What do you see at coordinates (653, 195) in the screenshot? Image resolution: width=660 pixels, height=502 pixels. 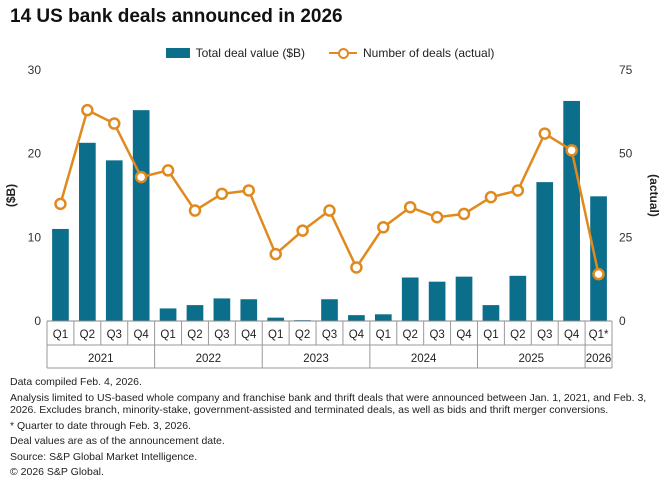 I see `y2-axis-label: (actual)` at bounding box center [653, 195].